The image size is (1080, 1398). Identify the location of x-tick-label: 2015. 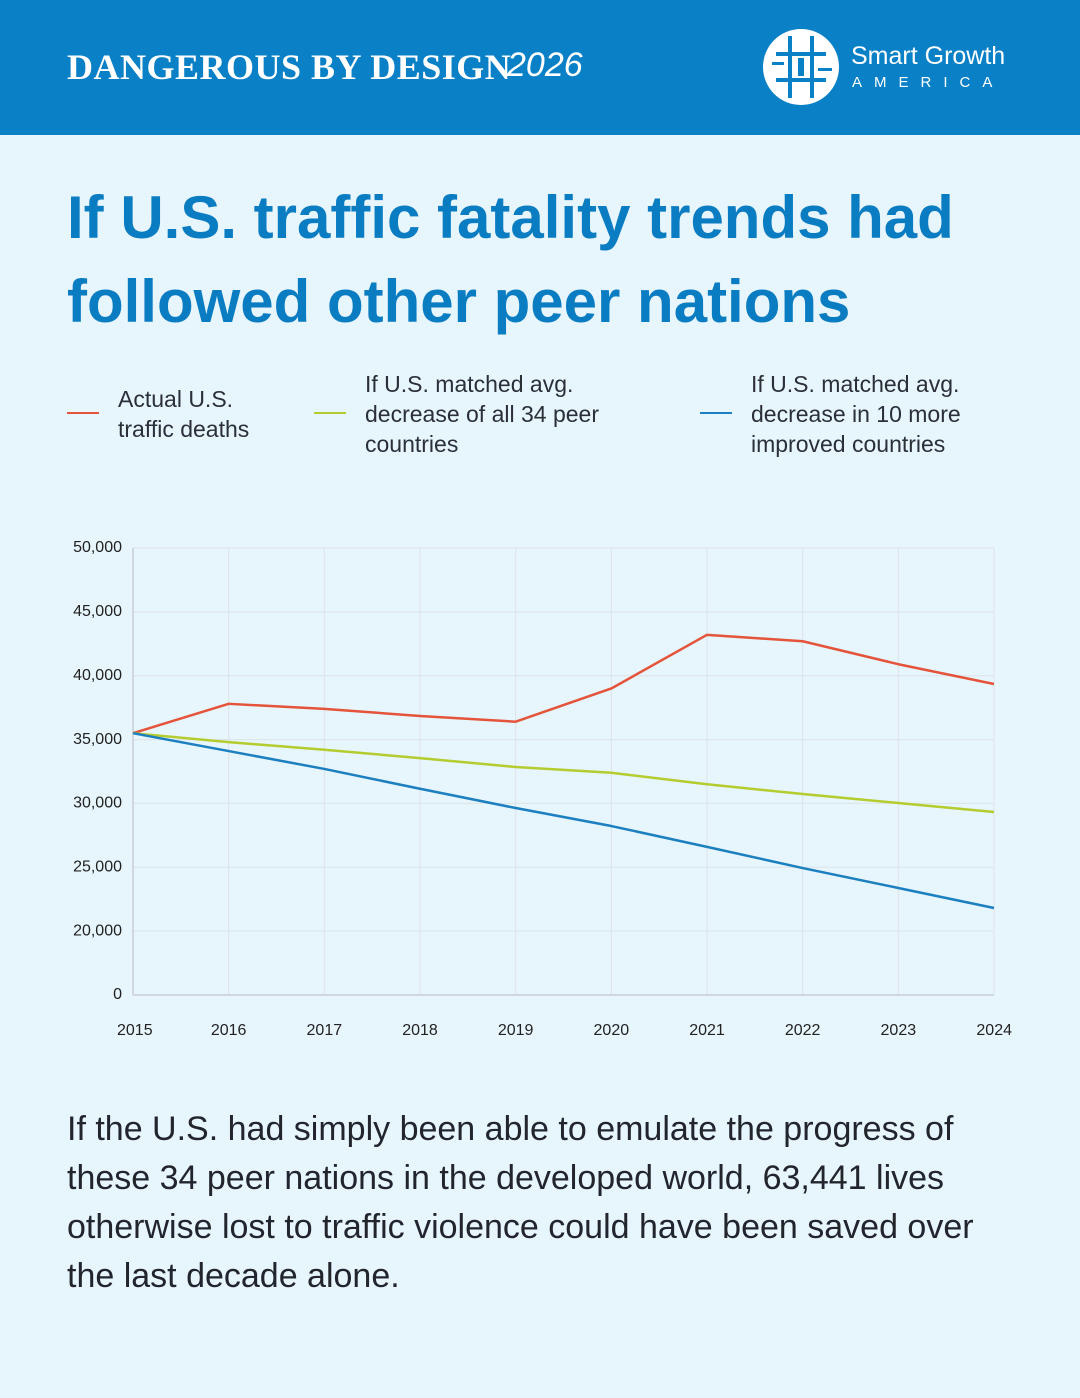
(135, 1030).